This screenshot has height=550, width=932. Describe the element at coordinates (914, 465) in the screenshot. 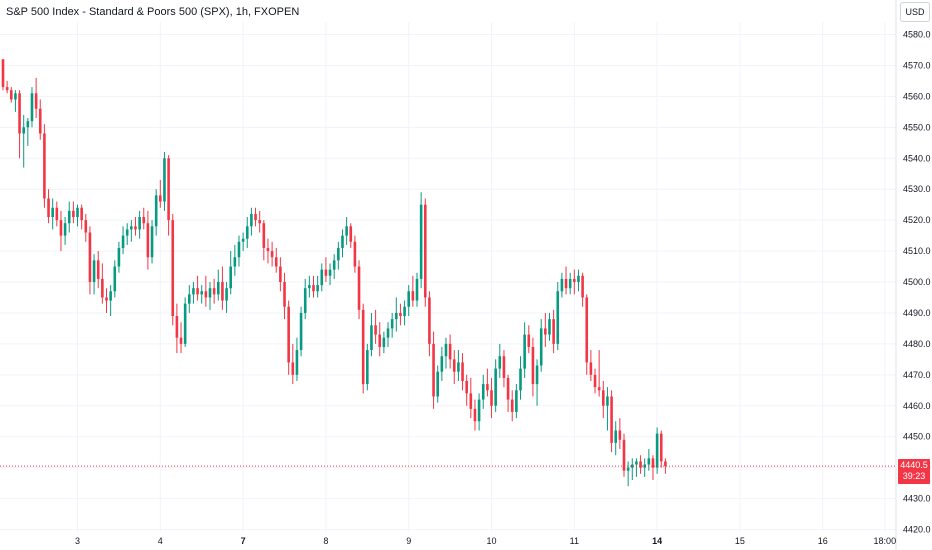

I see `last-price-value: 4440.5` at that location.